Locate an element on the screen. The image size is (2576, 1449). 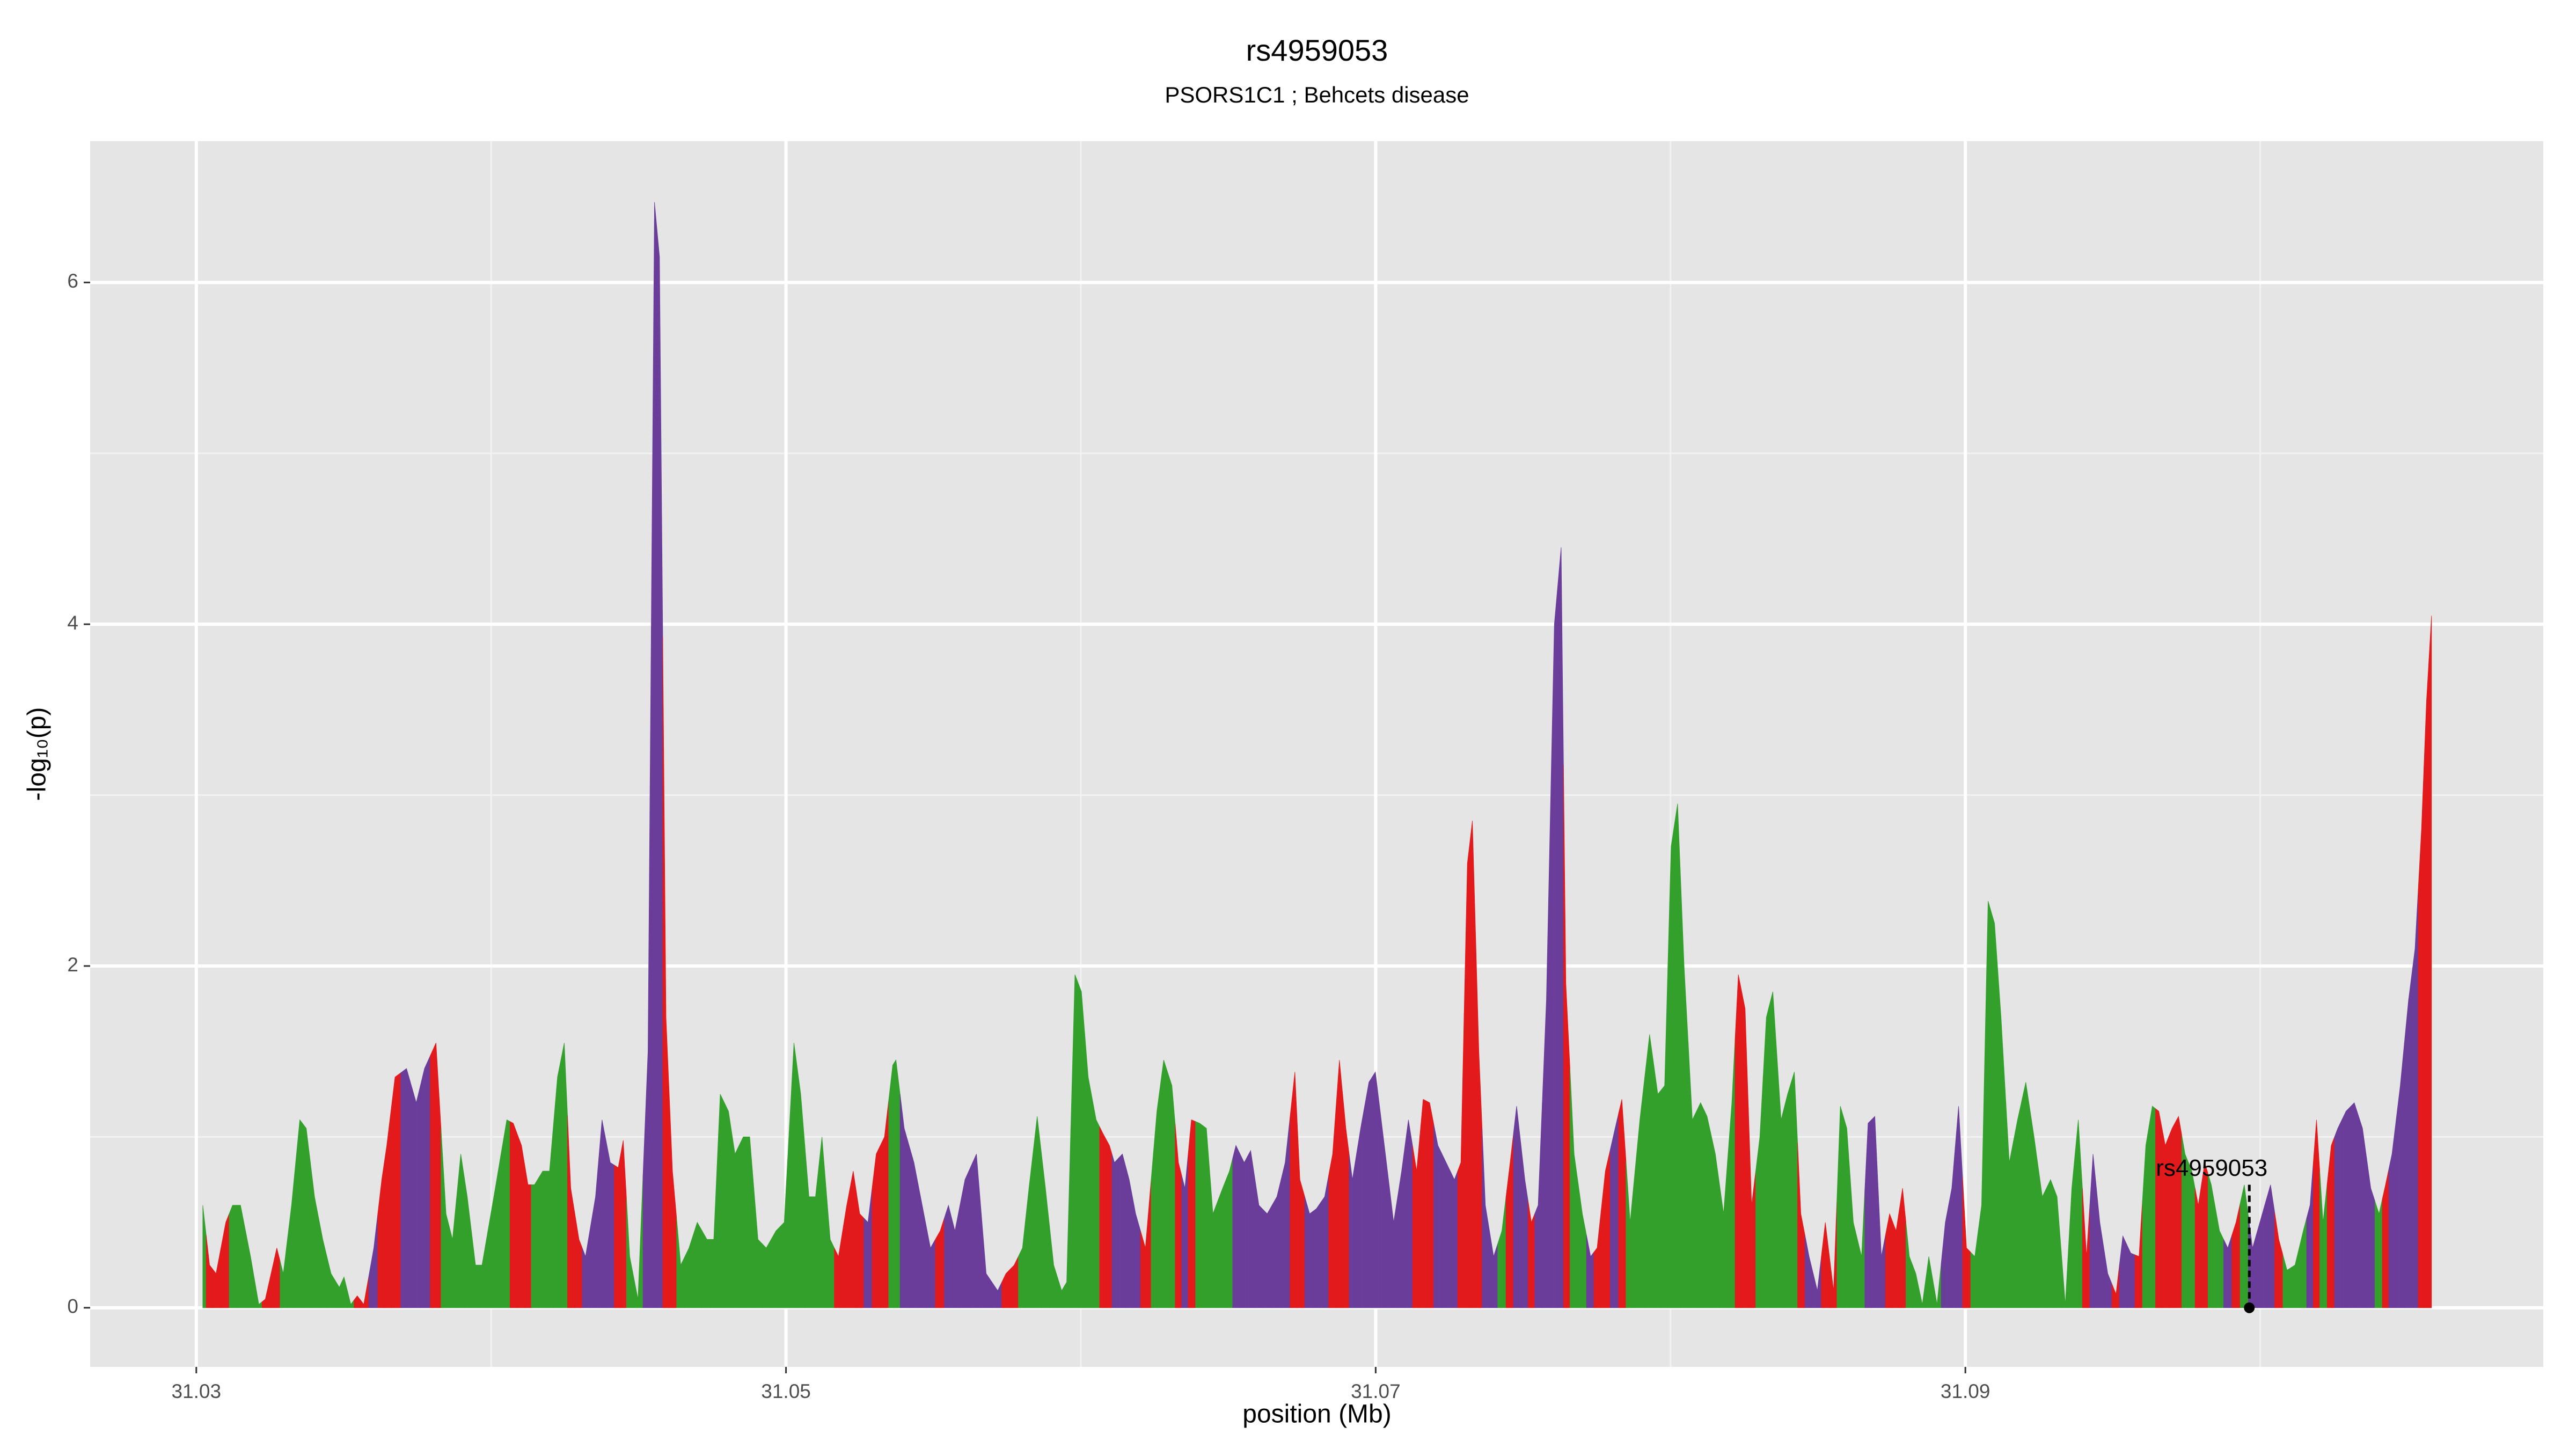
chart-title: rs4959053 is located at coordinates (1317, 50).